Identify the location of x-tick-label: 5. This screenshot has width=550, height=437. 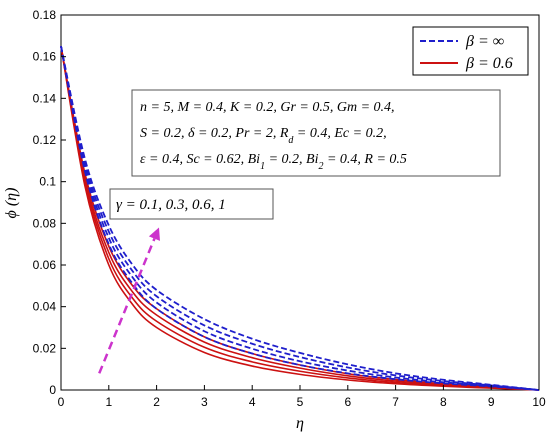
(300, 402).